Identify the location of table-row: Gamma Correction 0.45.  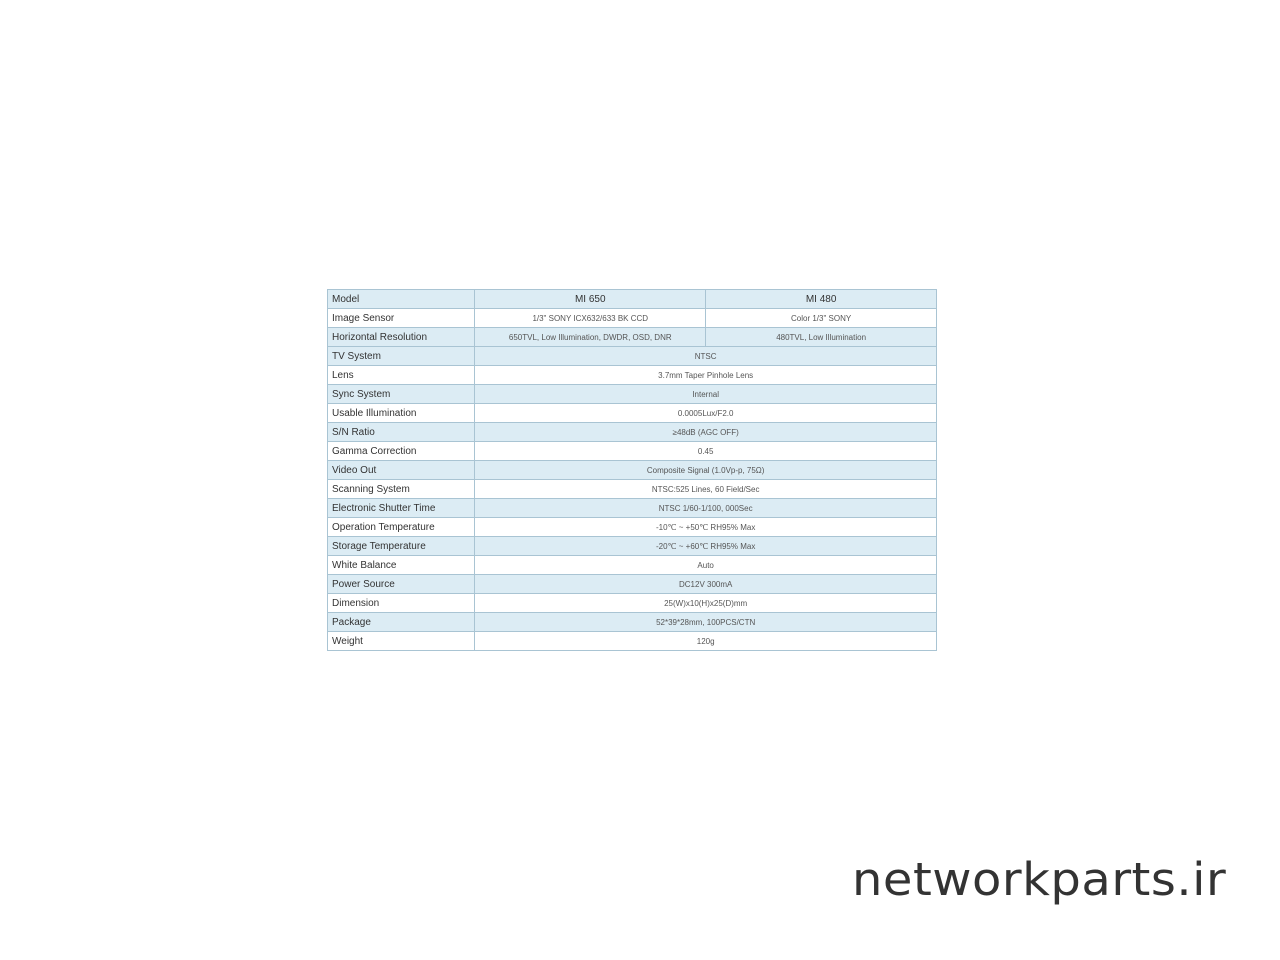
(631, 451).